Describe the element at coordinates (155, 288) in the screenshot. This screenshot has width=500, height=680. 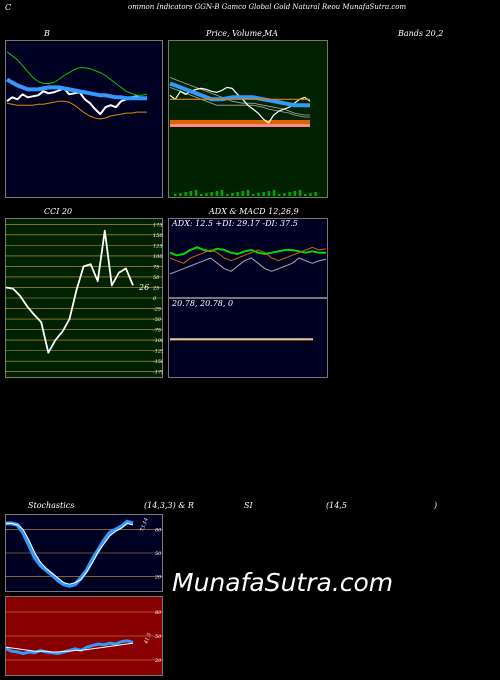
I see `cci-tick-label: 25` at that location.